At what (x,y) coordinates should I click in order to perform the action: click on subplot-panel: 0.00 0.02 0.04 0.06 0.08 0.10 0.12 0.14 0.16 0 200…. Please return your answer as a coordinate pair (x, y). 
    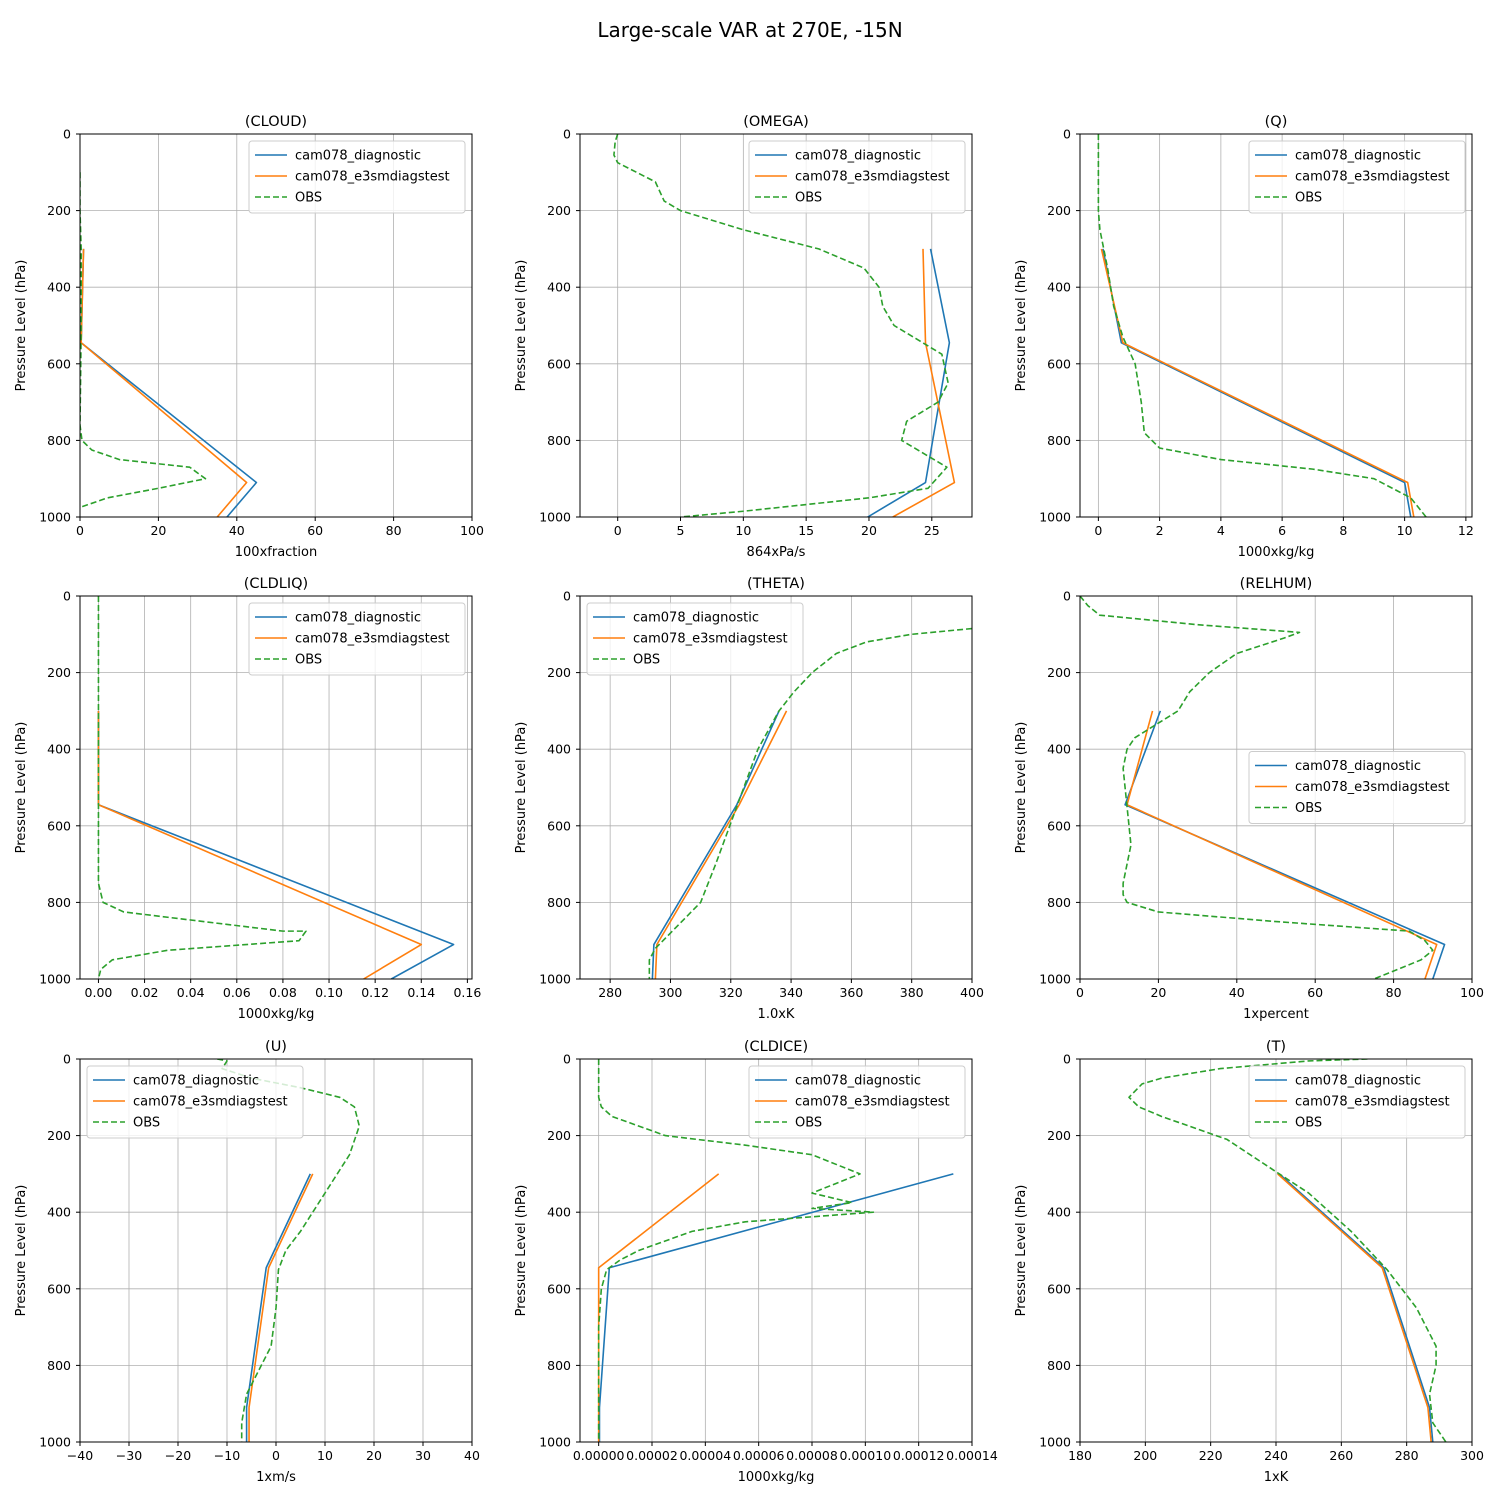
    Looking at the image, I should click on (247, 799).